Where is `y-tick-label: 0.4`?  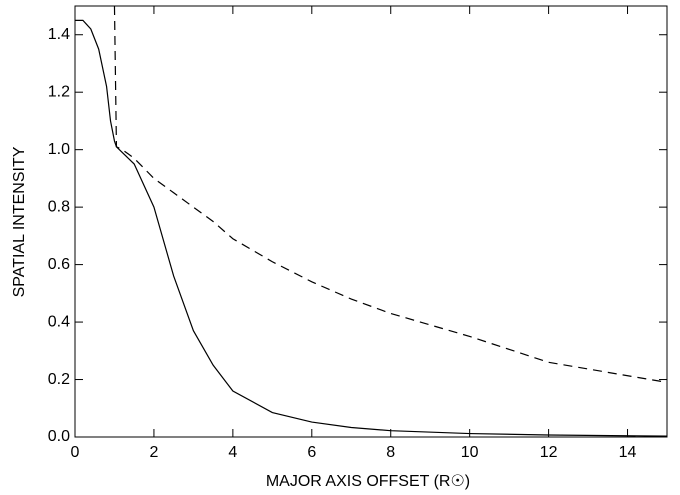 y-tick-label: 0.4 is located at coordinates (59, 321).